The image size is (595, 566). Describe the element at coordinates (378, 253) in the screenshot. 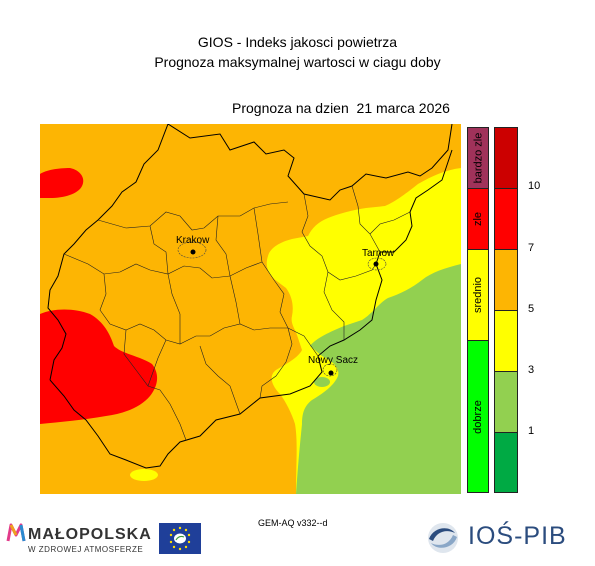

I see `city-label-tarnow: Tarnow` at that location.